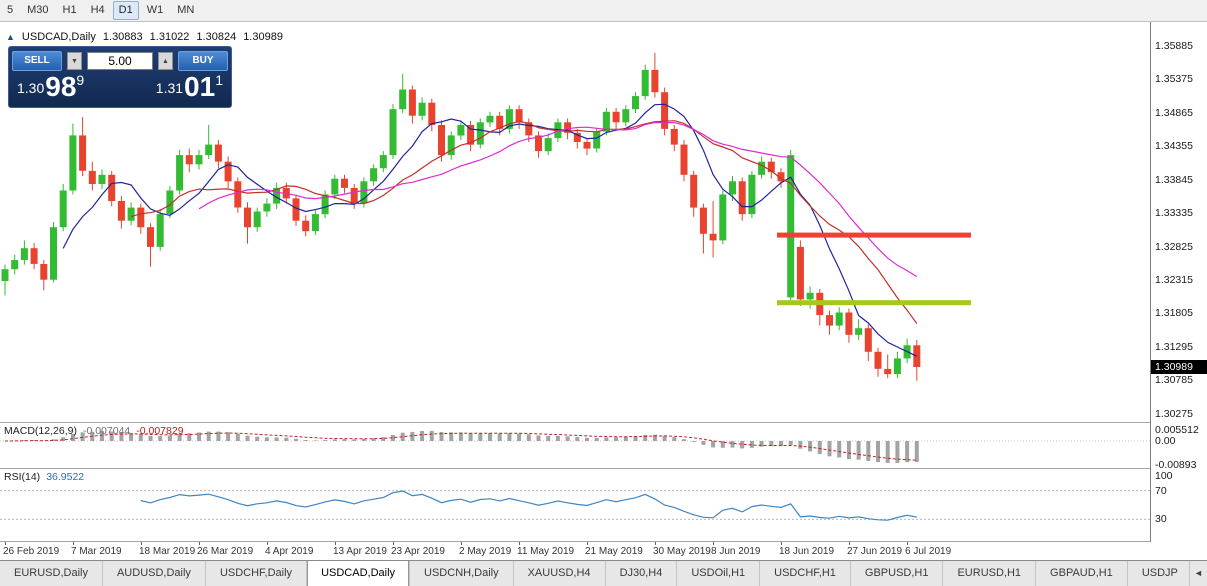 The height and width of the screenshot is (586, 1207). Describe the element at coordinates (359, 573) in the screenshot. I see `chart-tab-usdcad-daily: USDCAD,Daily` at that location.